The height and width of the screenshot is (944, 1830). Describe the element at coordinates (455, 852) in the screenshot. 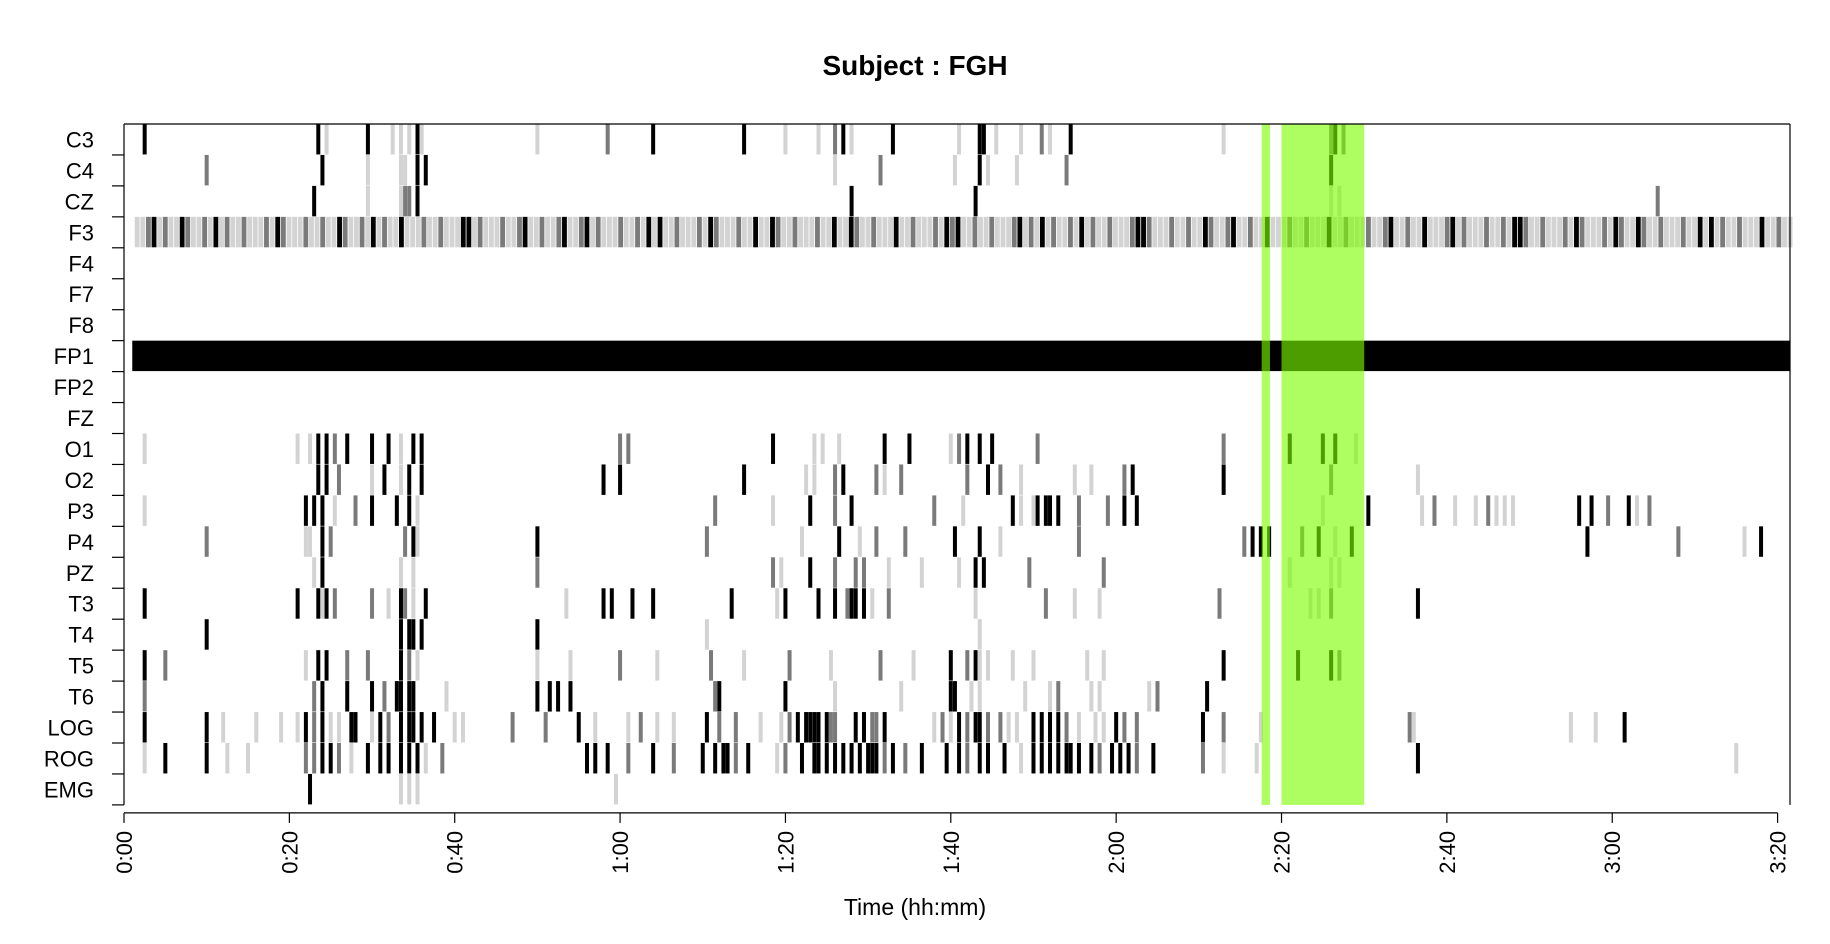

I see `x-tick-label: 0:40` at that location.